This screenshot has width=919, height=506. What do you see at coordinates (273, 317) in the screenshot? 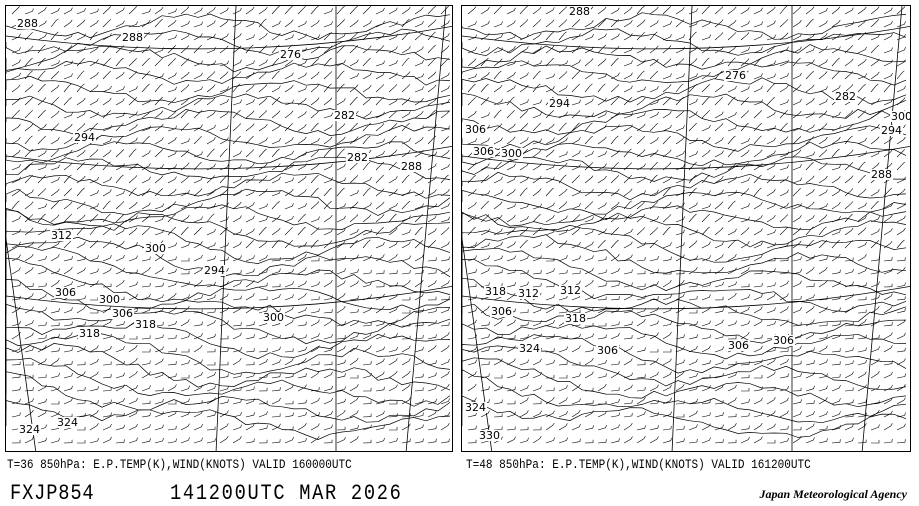
I see `contour-label: 300` at bounding box center [273, 317].